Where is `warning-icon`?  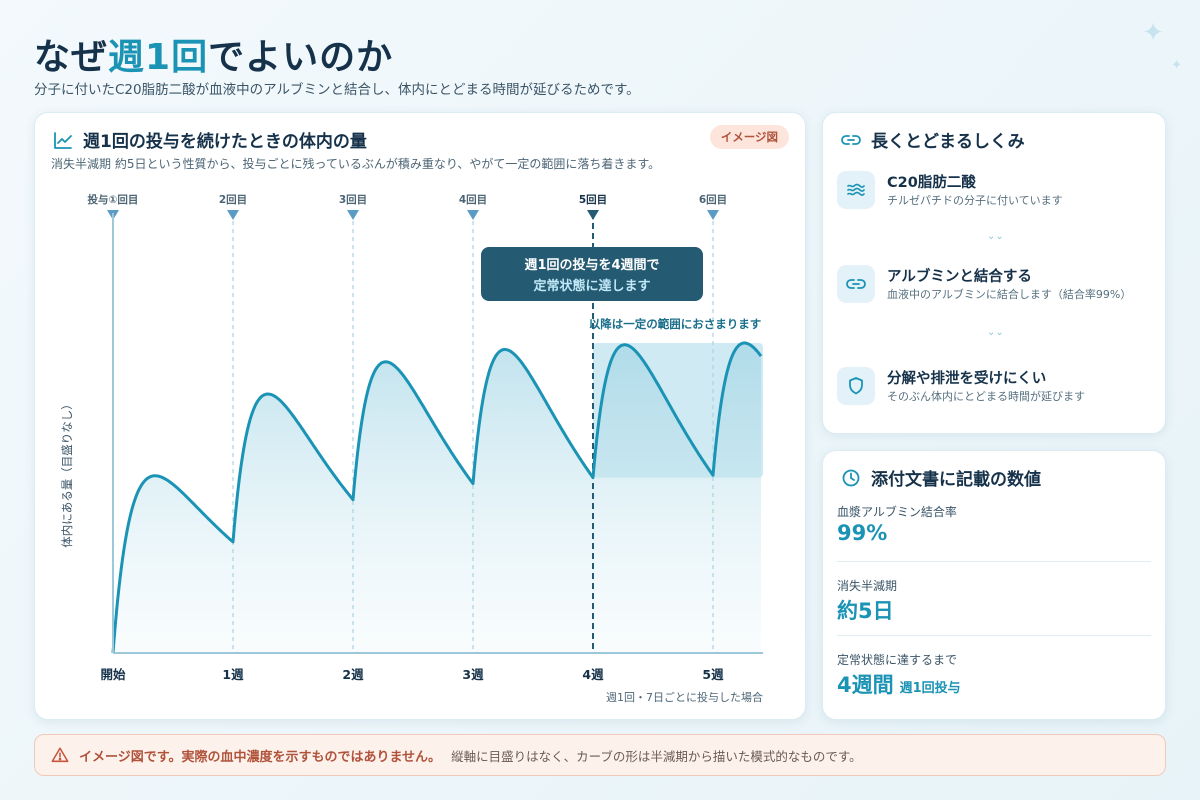 warning-icon is located at coordinates (60, 755).